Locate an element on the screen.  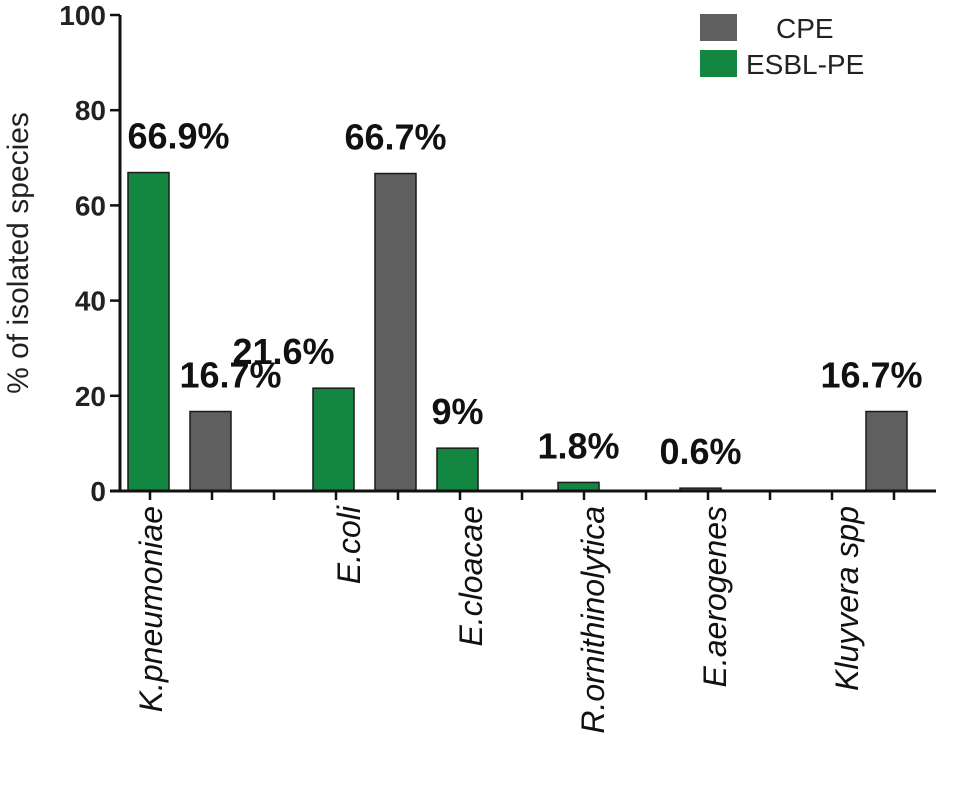
y-tick-label: 0 is located at coordinates (98, 491).